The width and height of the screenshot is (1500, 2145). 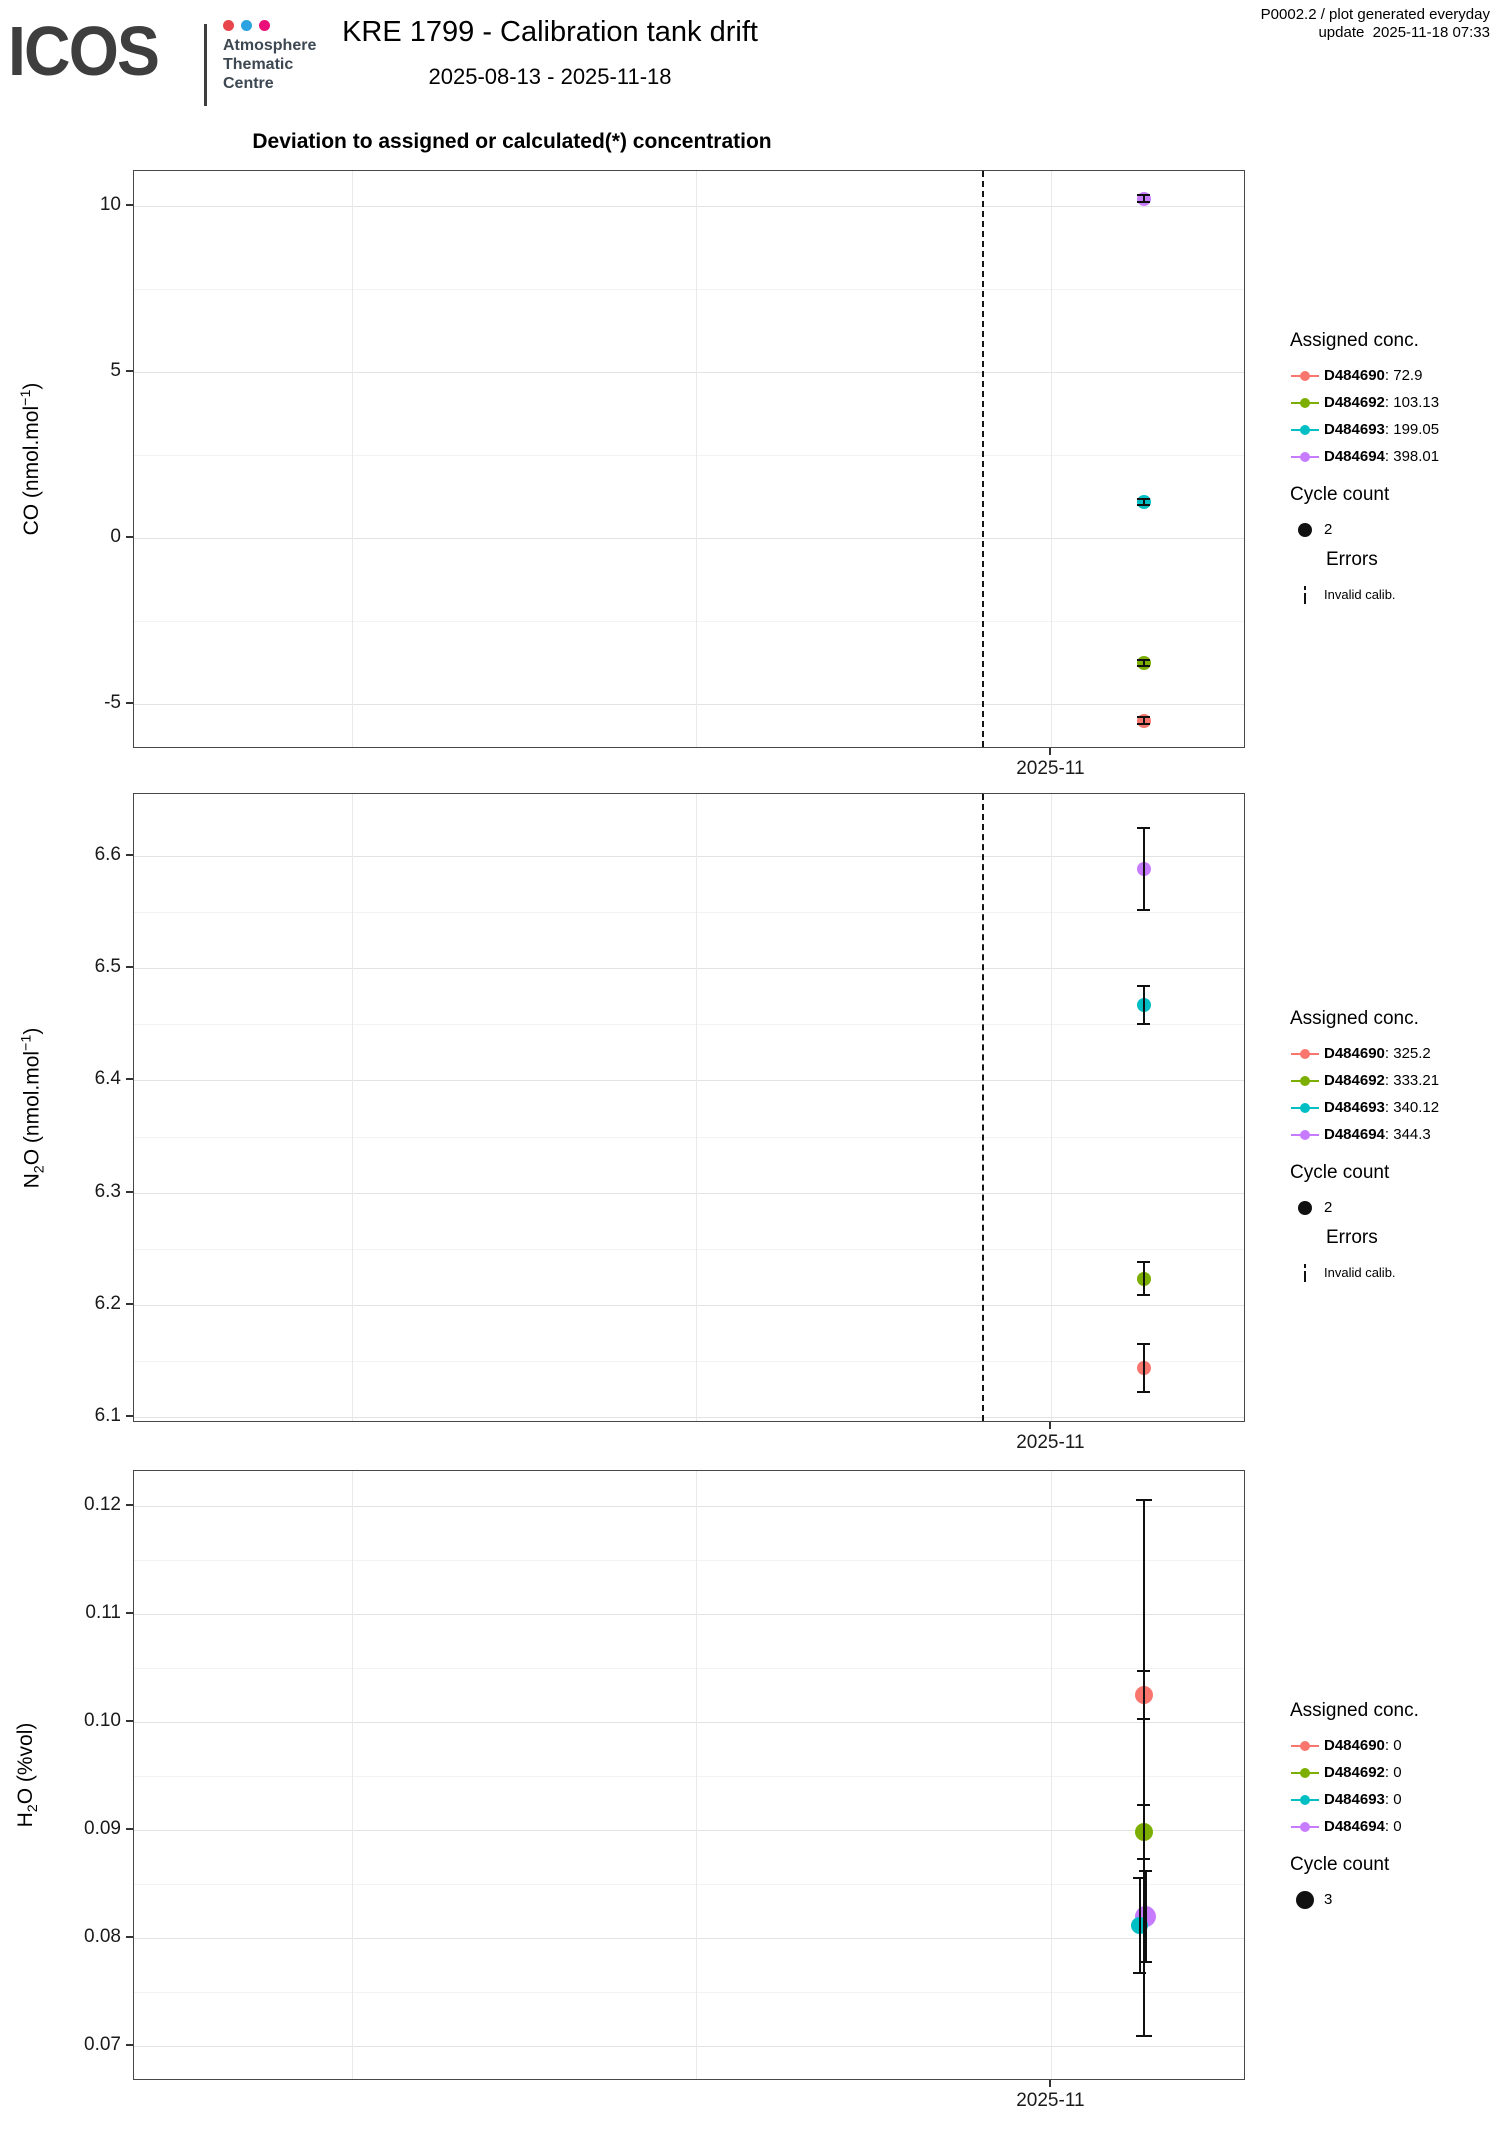 I want to click on x-tick, so click(x=1050, y=2083).